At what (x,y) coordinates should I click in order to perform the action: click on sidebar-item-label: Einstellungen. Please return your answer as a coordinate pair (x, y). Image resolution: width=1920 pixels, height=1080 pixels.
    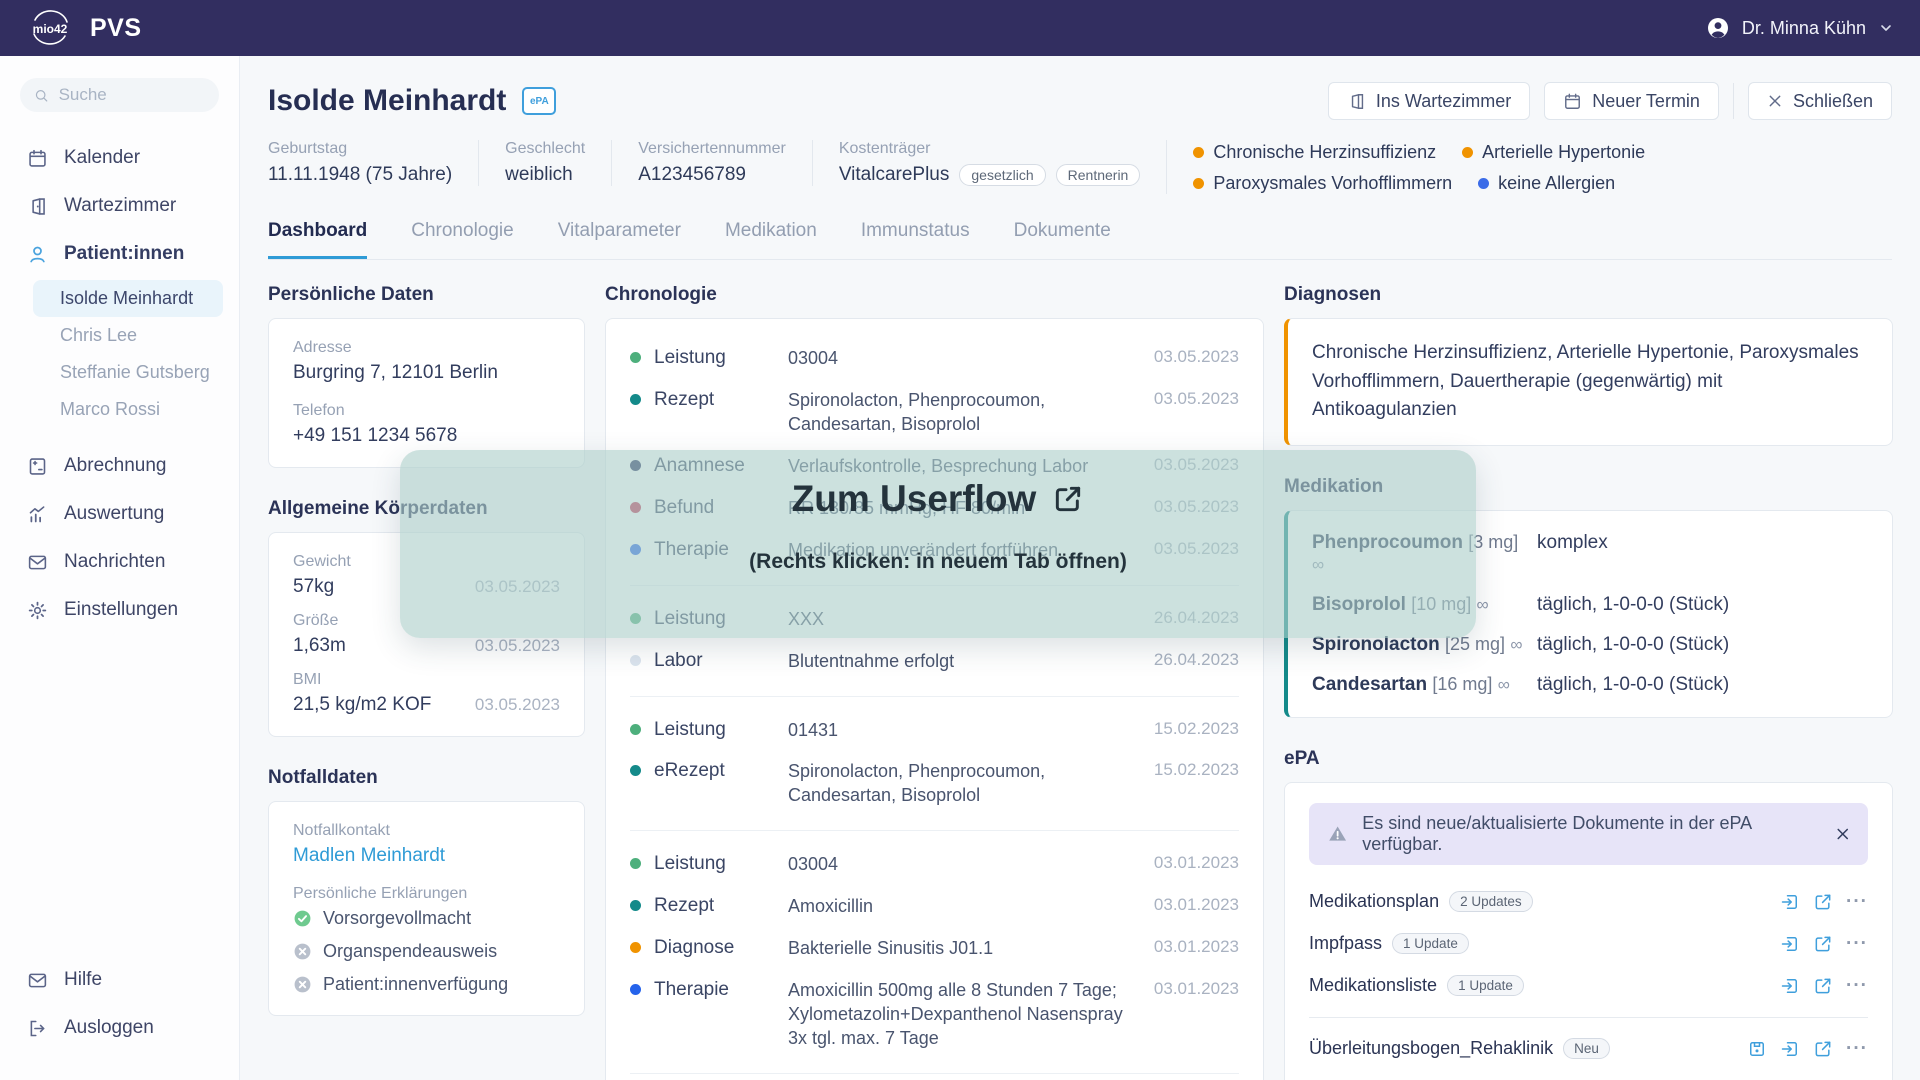
    Looking at the image, I should click on (121, 609).